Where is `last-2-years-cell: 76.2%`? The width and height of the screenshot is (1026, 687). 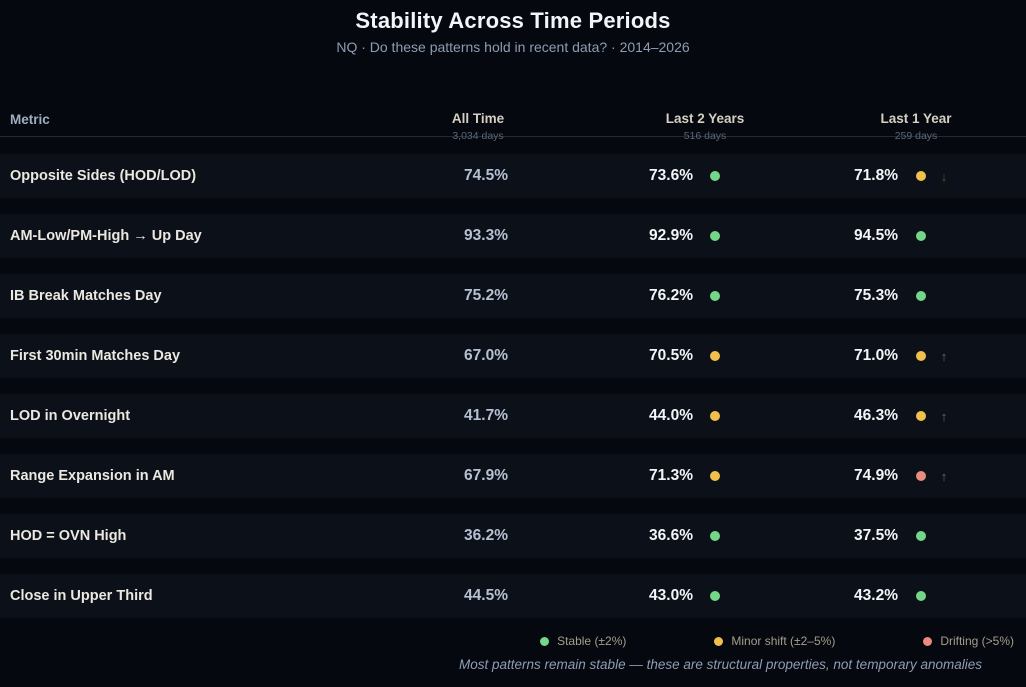 last-2-years-cell: 76.2% is located at coordinates (662, 296).